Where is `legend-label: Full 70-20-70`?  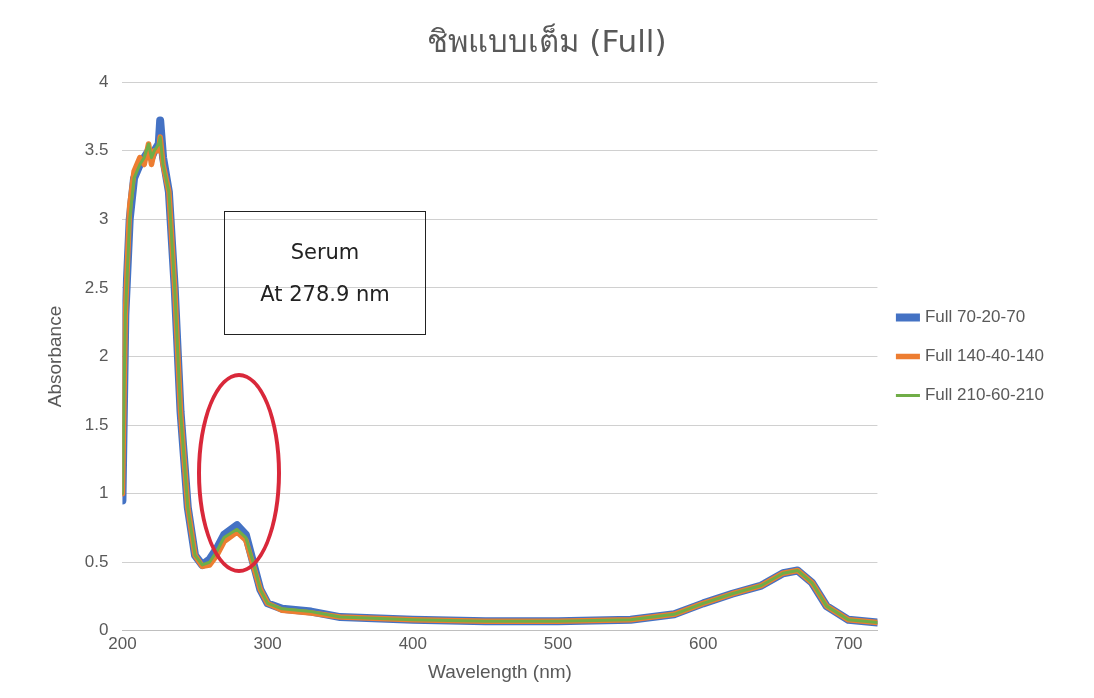
legend-label: Full 70-20-70 is located at coordinates (975, 317).